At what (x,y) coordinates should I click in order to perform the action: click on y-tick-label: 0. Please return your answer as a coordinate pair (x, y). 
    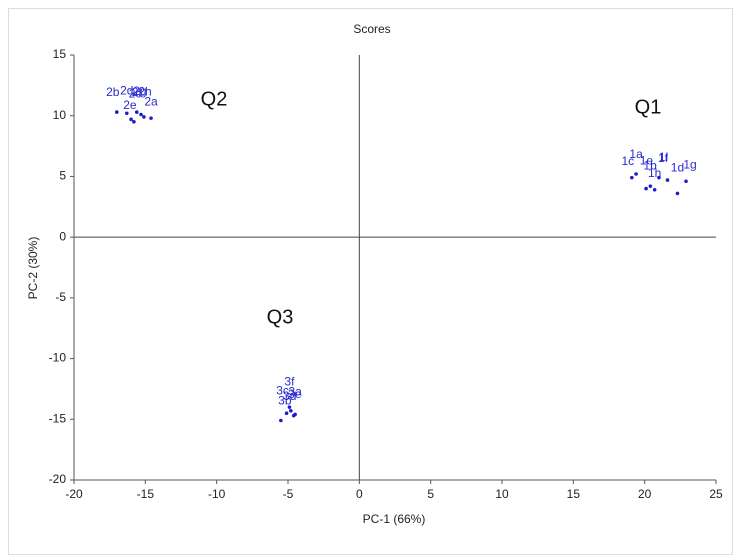
    Looking at the image, I should click on (62, 236).